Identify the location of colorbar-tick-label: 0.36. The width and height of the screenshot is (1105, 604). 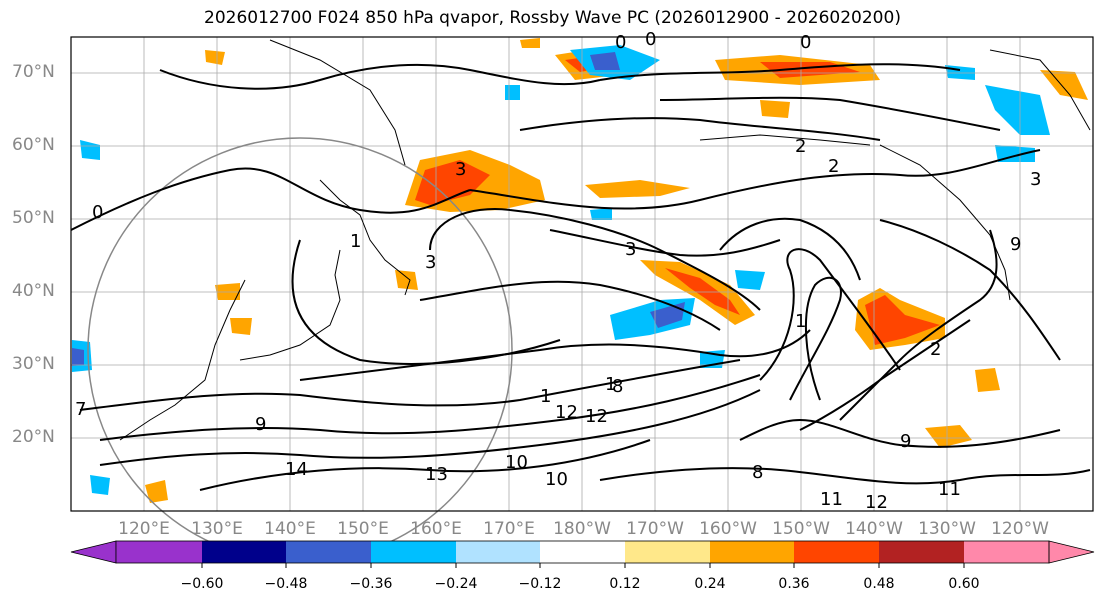
(794, 584).